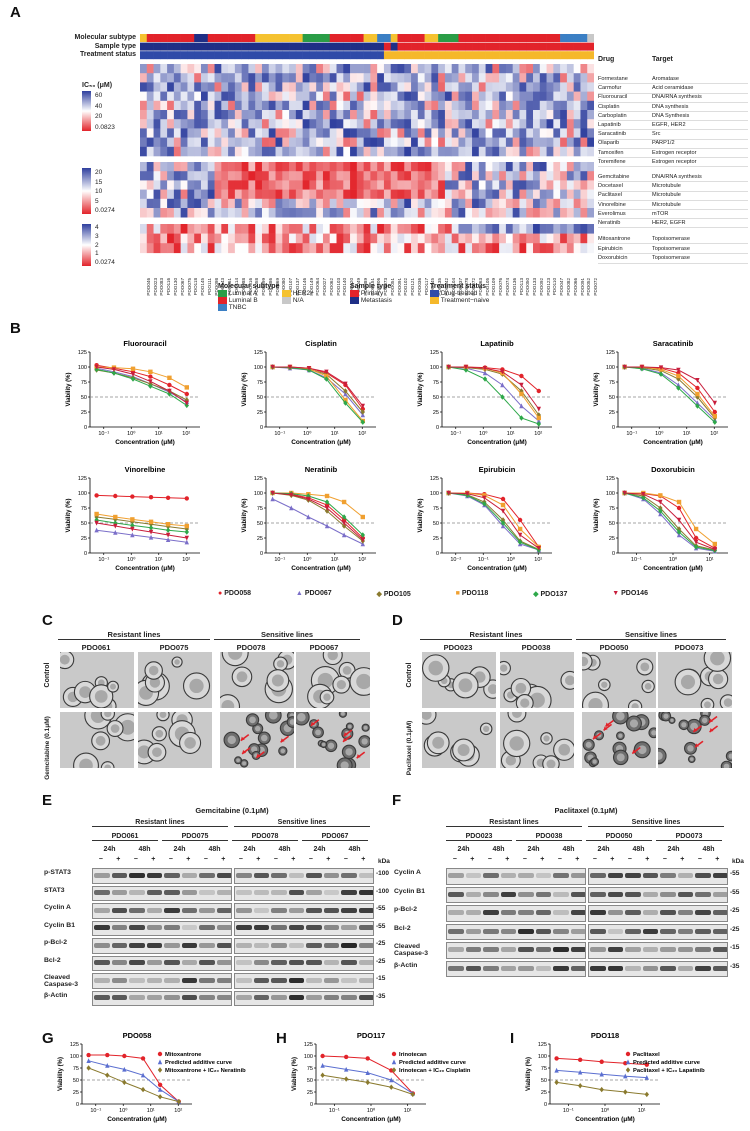  What do you see at coordinates (435, 1071) in the screenshot?
I see `legend-entry: Irinotecan + IC₂₀ Cisplatin` at bounding box center [435, 1071].